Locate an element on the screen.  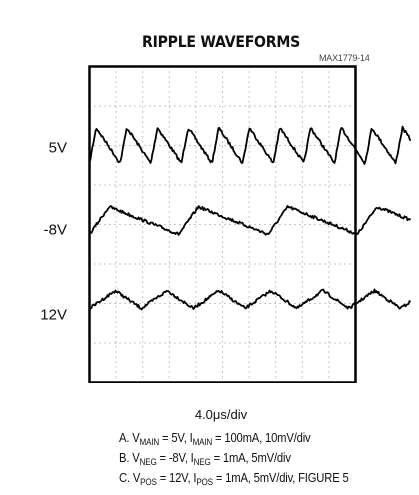
channel-label-a: 5V is located at coordinates (57, 148).